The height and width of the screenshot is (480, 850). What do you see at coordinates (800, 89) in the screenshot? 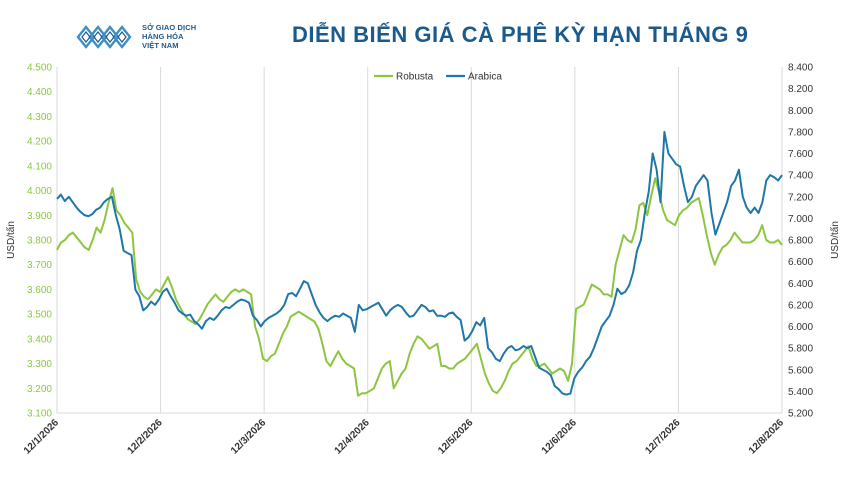
I see `right-y-tick-label: 8.200` at bounding box center [800, 89].